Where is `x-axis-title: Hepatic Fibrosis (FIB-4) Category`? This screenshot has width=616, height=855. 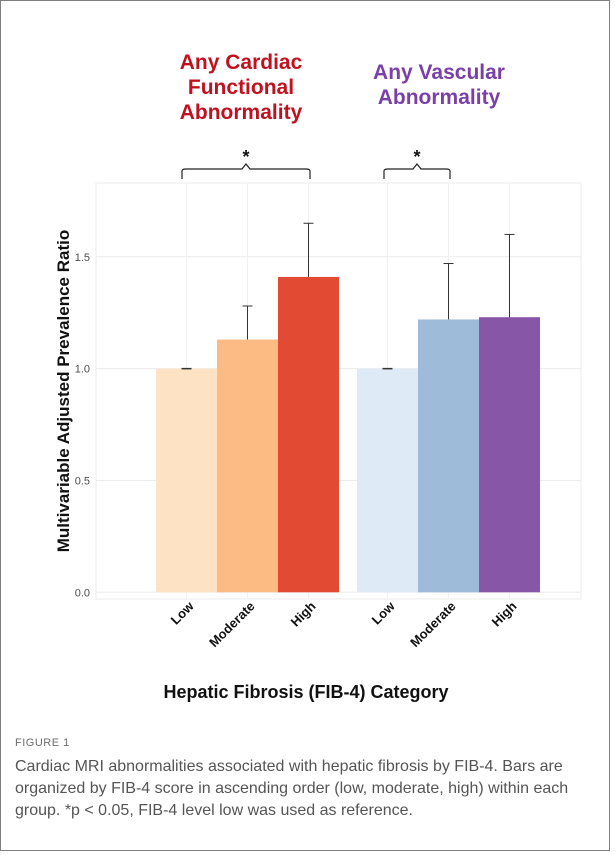
x-axis-title: Hepatic Fibrosis (FIB-4) Category is located at coordinates (305, 692).